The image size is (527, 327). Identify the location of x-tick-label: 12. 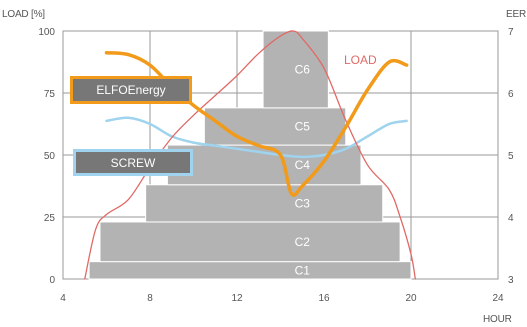
(237, 298).